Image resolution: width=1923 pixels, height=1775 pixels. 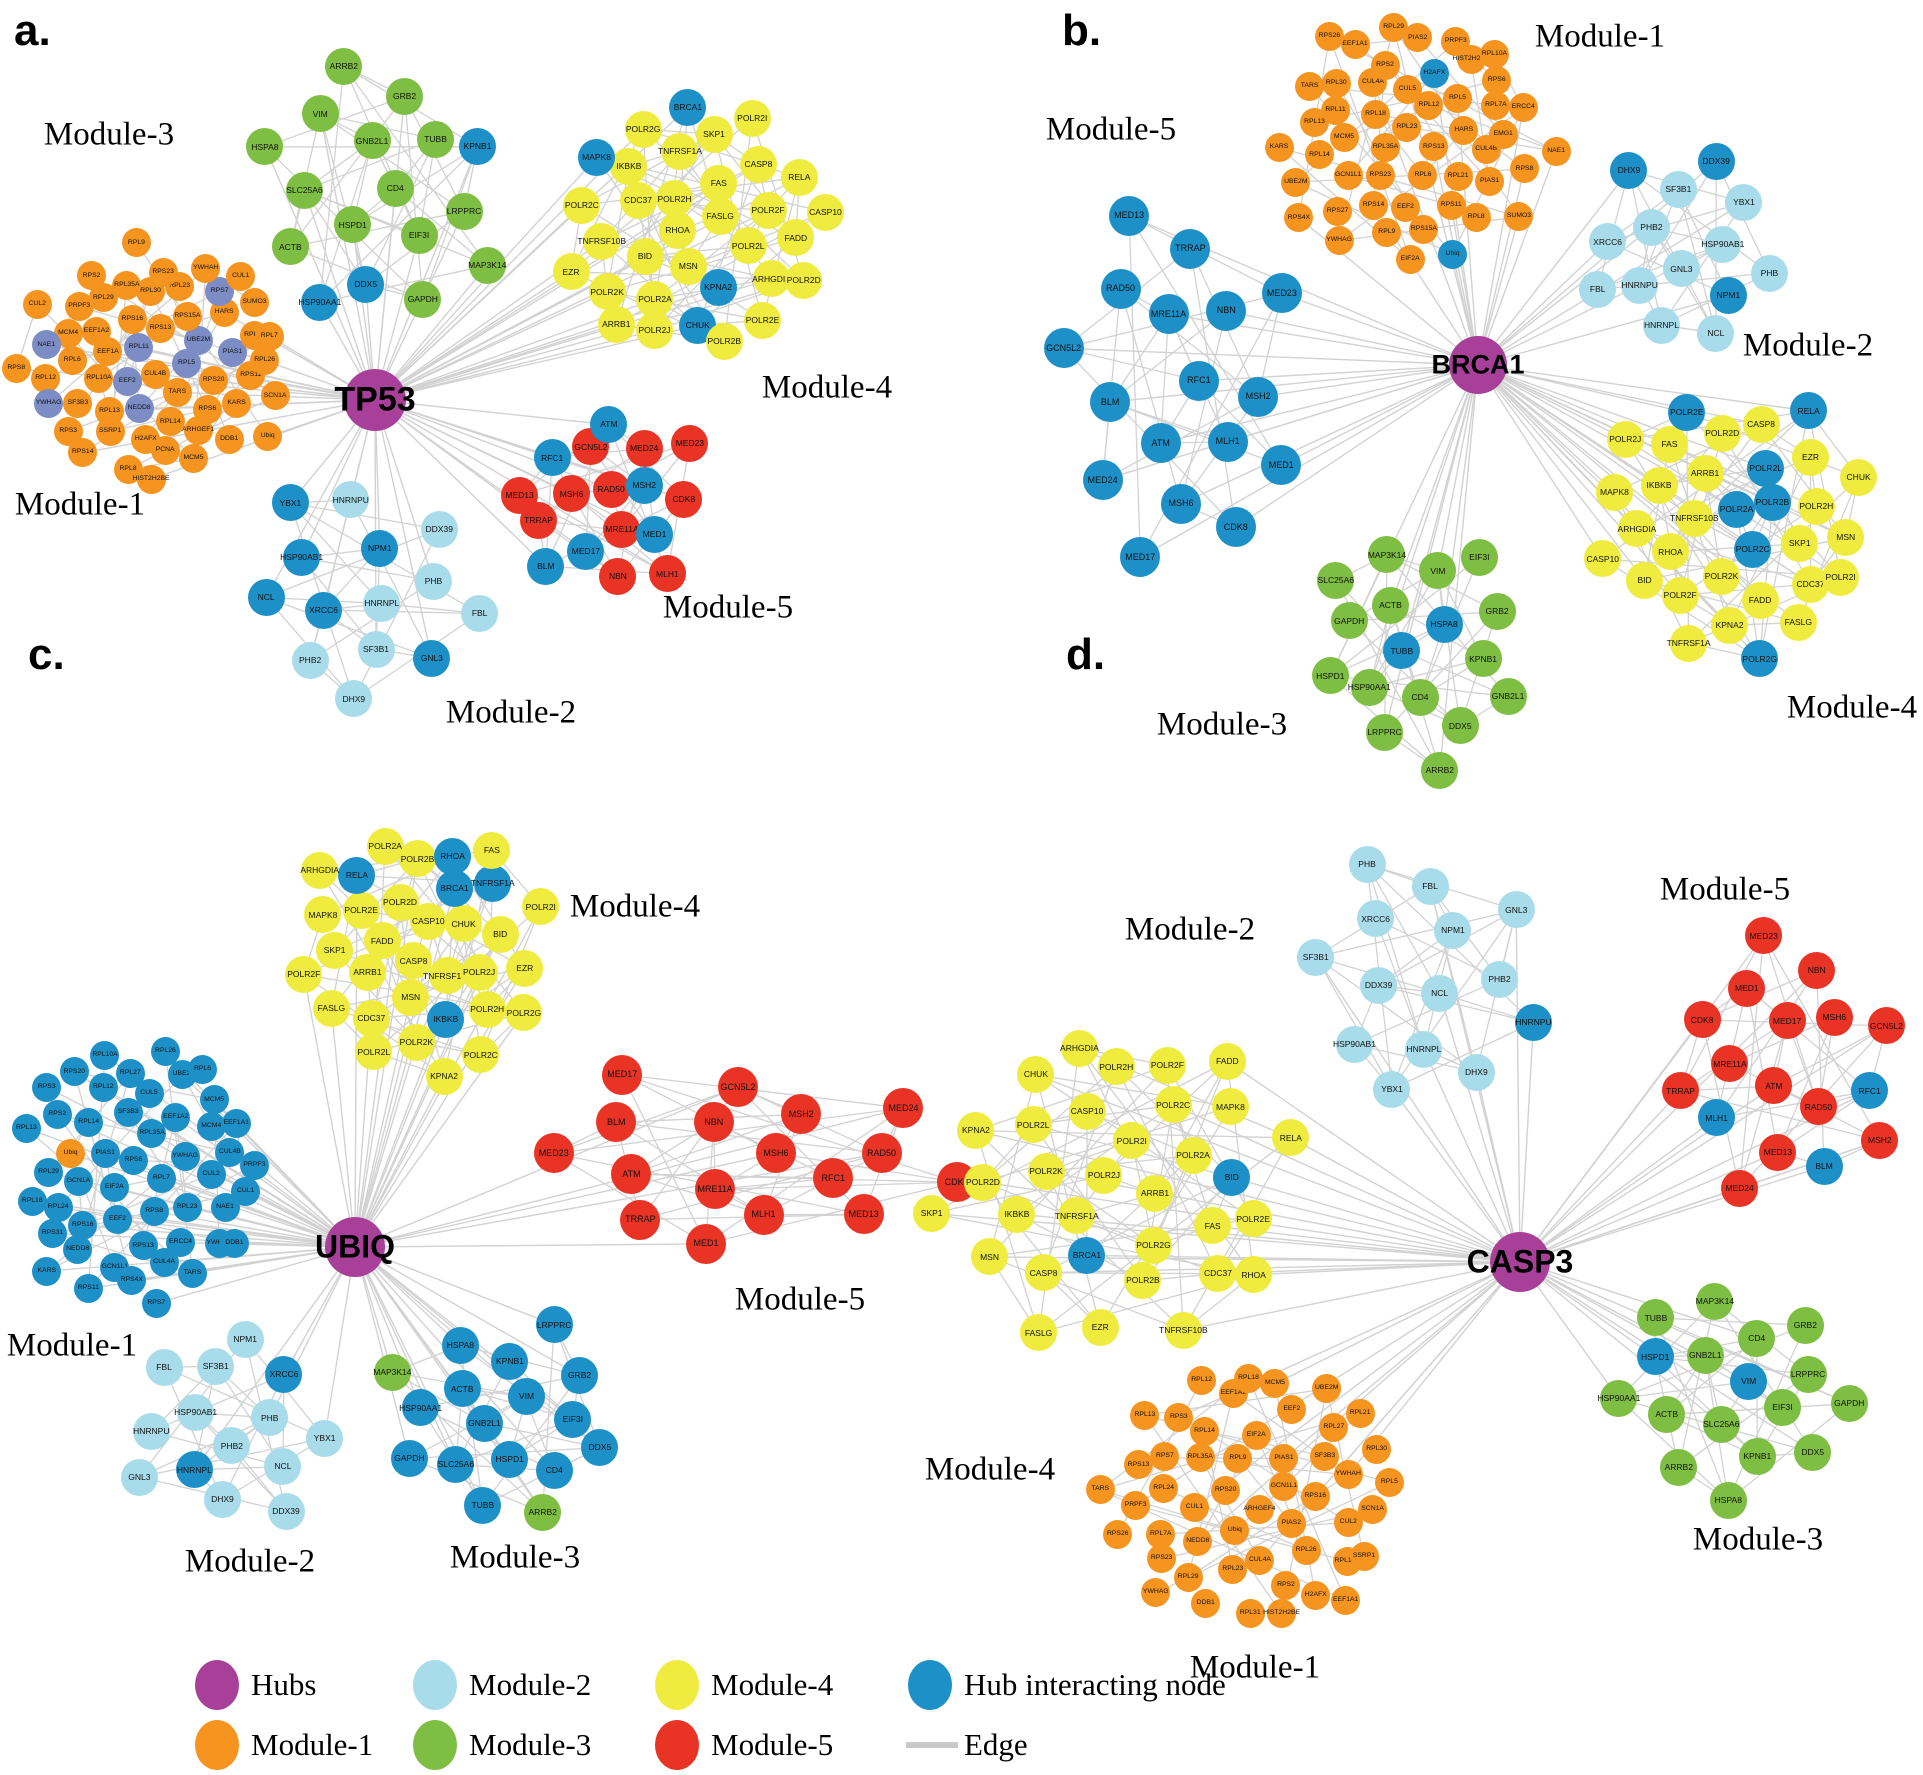 What do you see at coordinates (78, 1249) in the screenshot?
I see `node-nedd8: NEDD8` at bounding box center [78, 1249].